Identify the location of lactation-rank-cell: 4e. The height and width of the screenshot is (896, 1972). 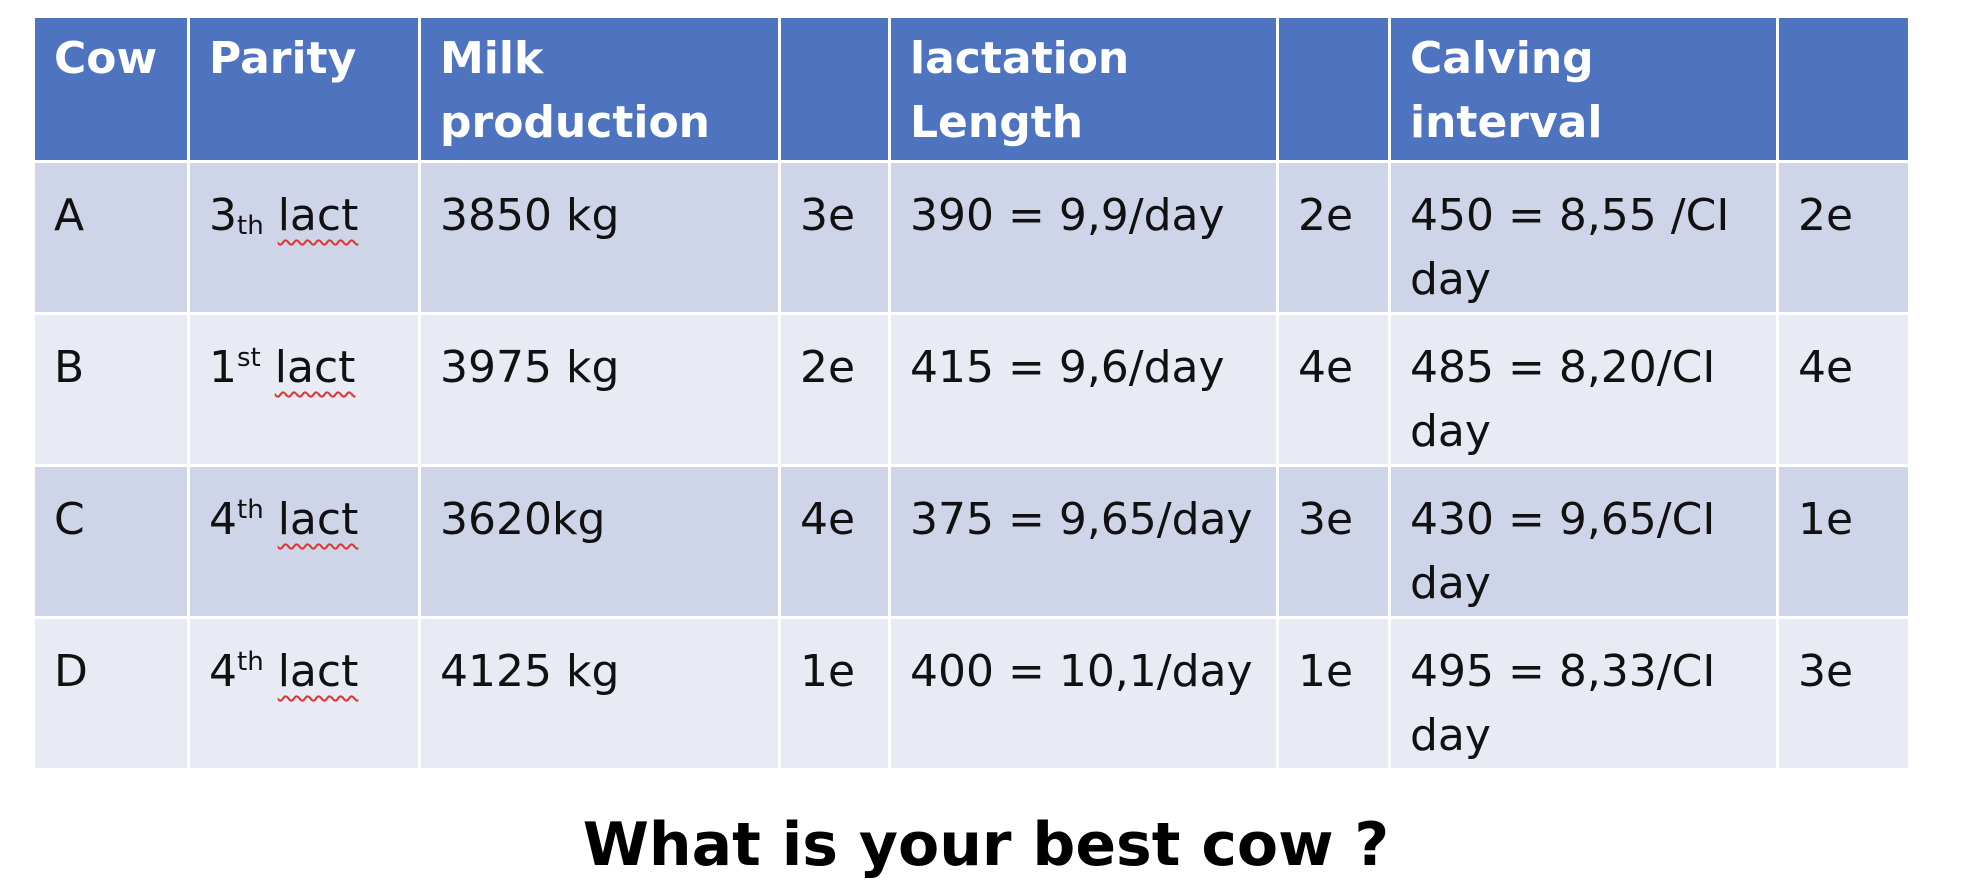
(1333, 389).